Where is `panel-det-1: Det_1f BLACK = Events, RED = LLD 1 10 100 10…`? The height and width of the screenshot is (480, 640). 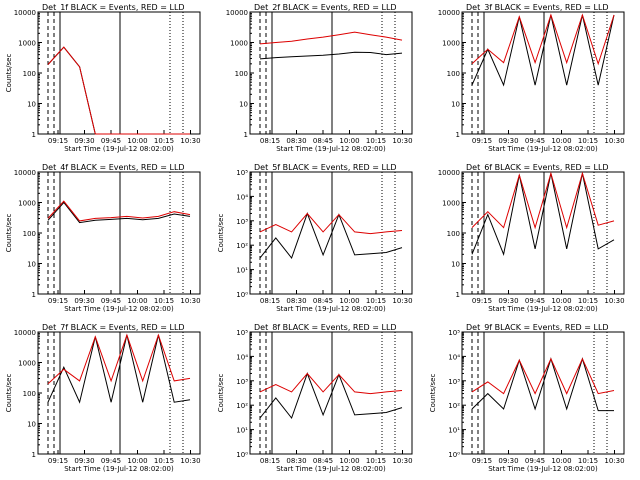
panel-det-1: Det_1f BLACK = Events, RED = LLD 1 10 100 10… is located at coordinates (103, 78).